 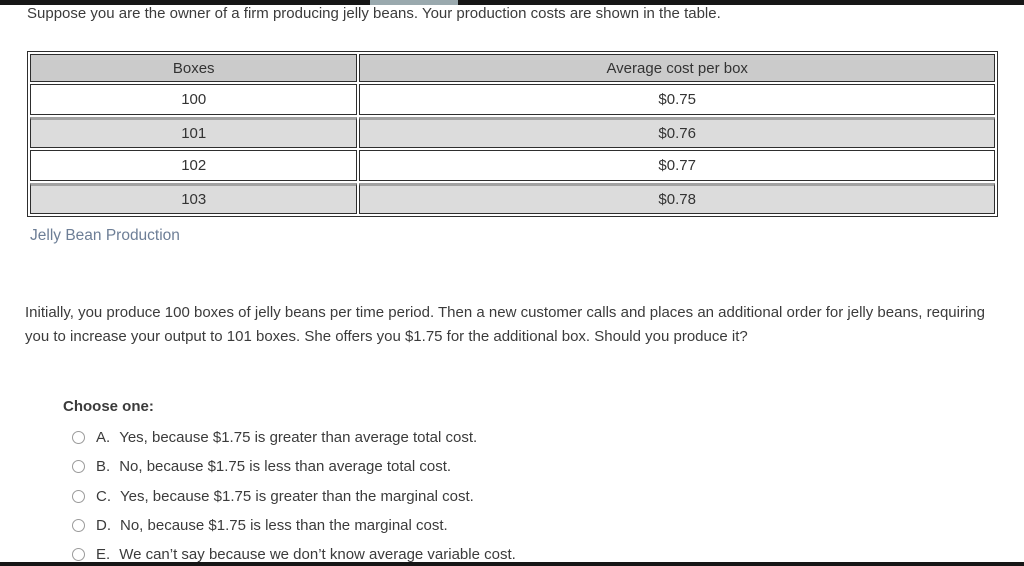 I want to click on option-letter: C., so click(x=103, y=496).